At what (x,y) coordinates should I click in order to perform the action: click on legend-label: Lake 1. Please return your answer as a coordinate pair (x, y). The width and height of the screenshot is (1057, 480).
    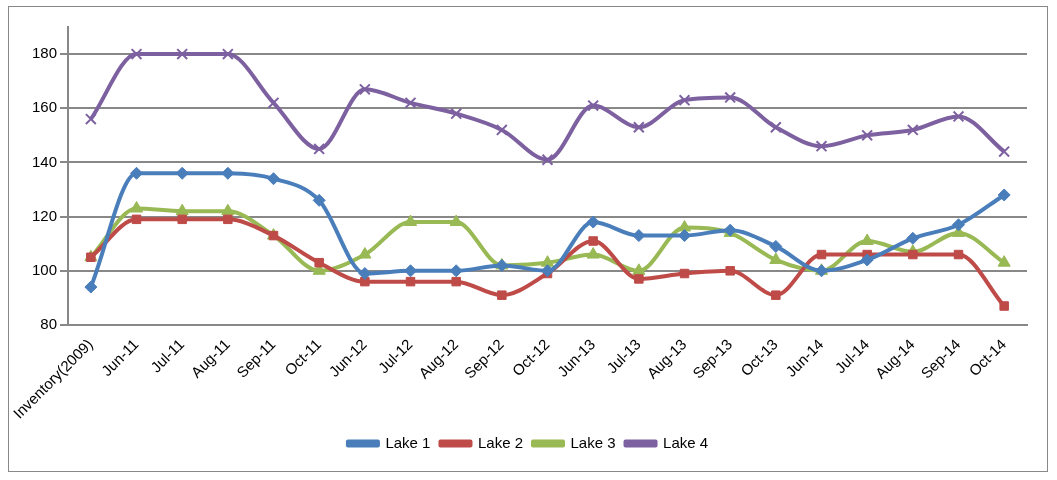
    Looking at the image, I should click on (408, 442).